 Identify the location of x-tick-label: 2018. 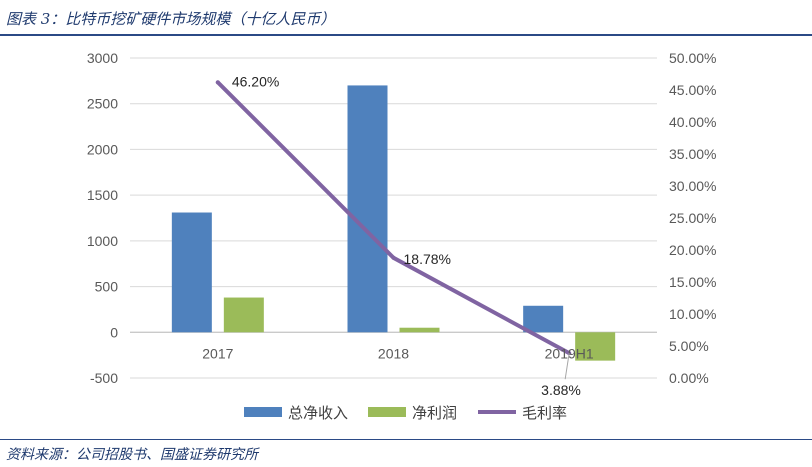
(393, 353).